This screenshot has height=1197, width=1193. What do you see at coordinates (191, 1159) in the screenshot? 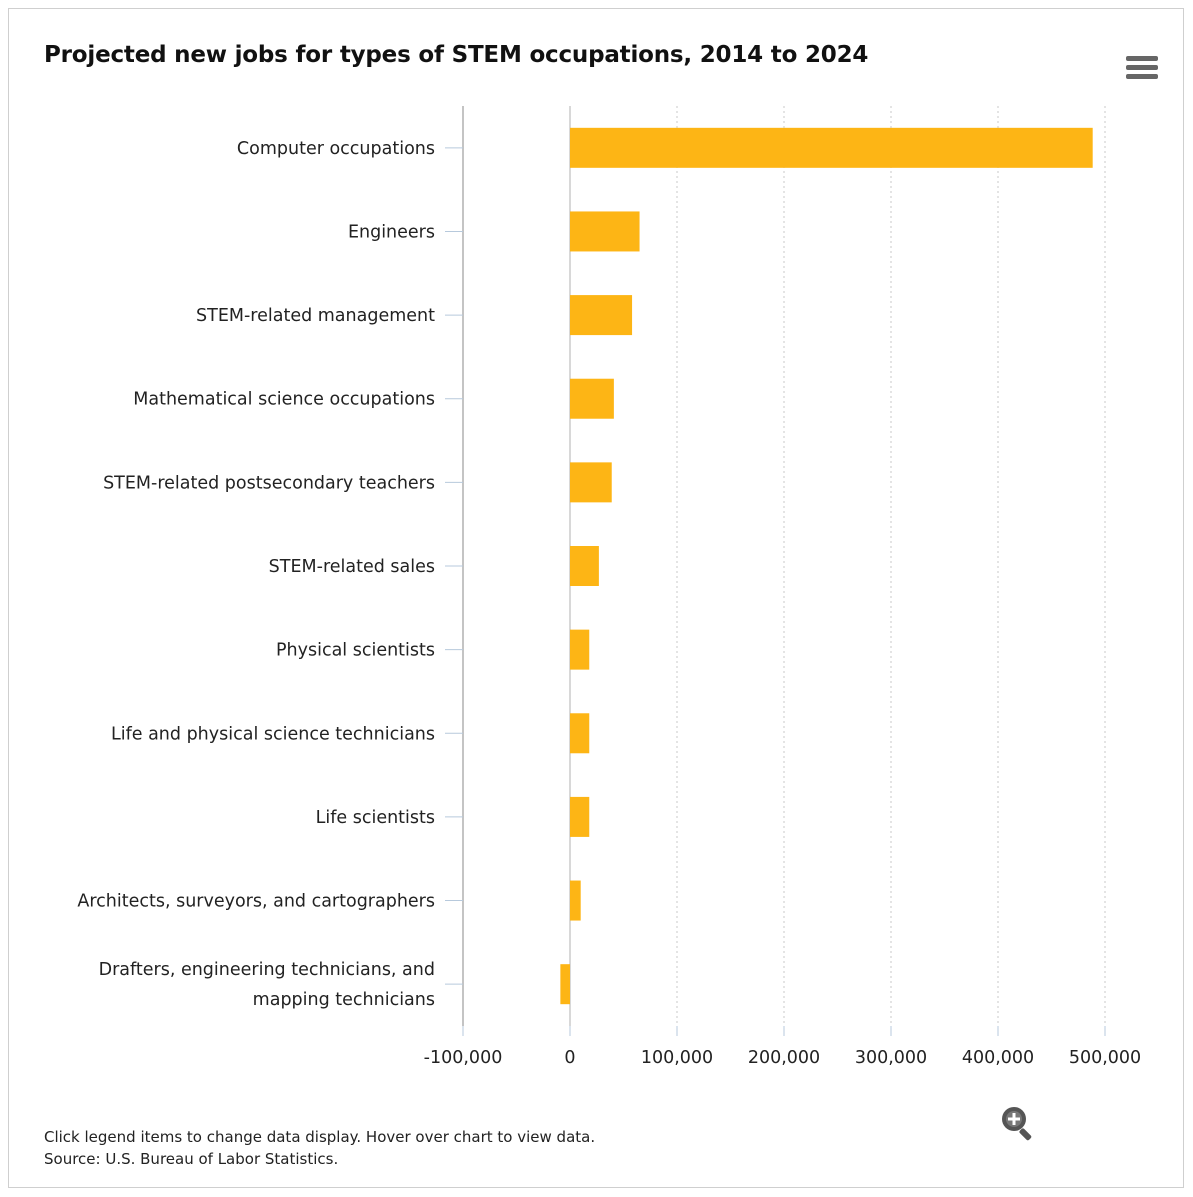
I see `chart-source: Source: U.S. Bureau of Labor Statistics.` at bounding box center [191, 1159].